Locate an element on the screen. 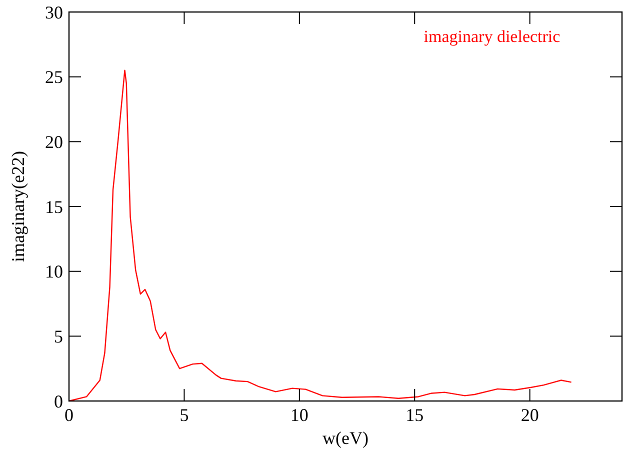 The height and width of the screenshot is (460, 626). x-tick-label: 20 is located at coordinates (529, 415).